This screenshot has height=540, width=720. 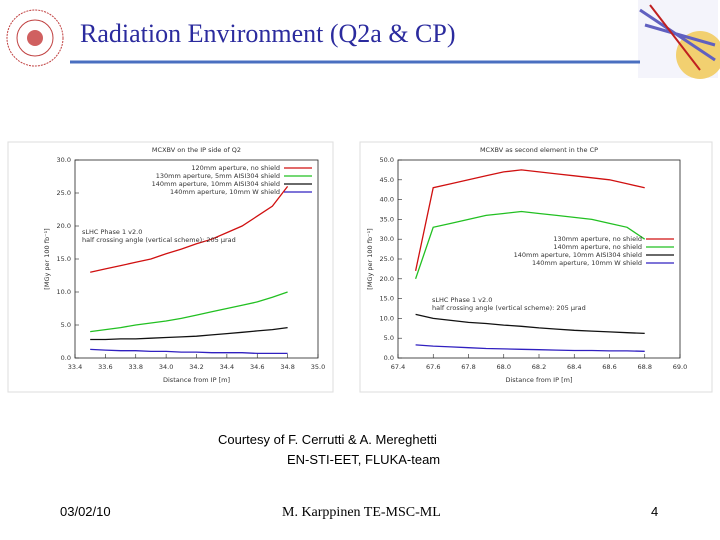 What do you see at coordinates (539, 367) in the screenshot?
I see `x-tick-label: 68.2` at bounding box center [539, 367].